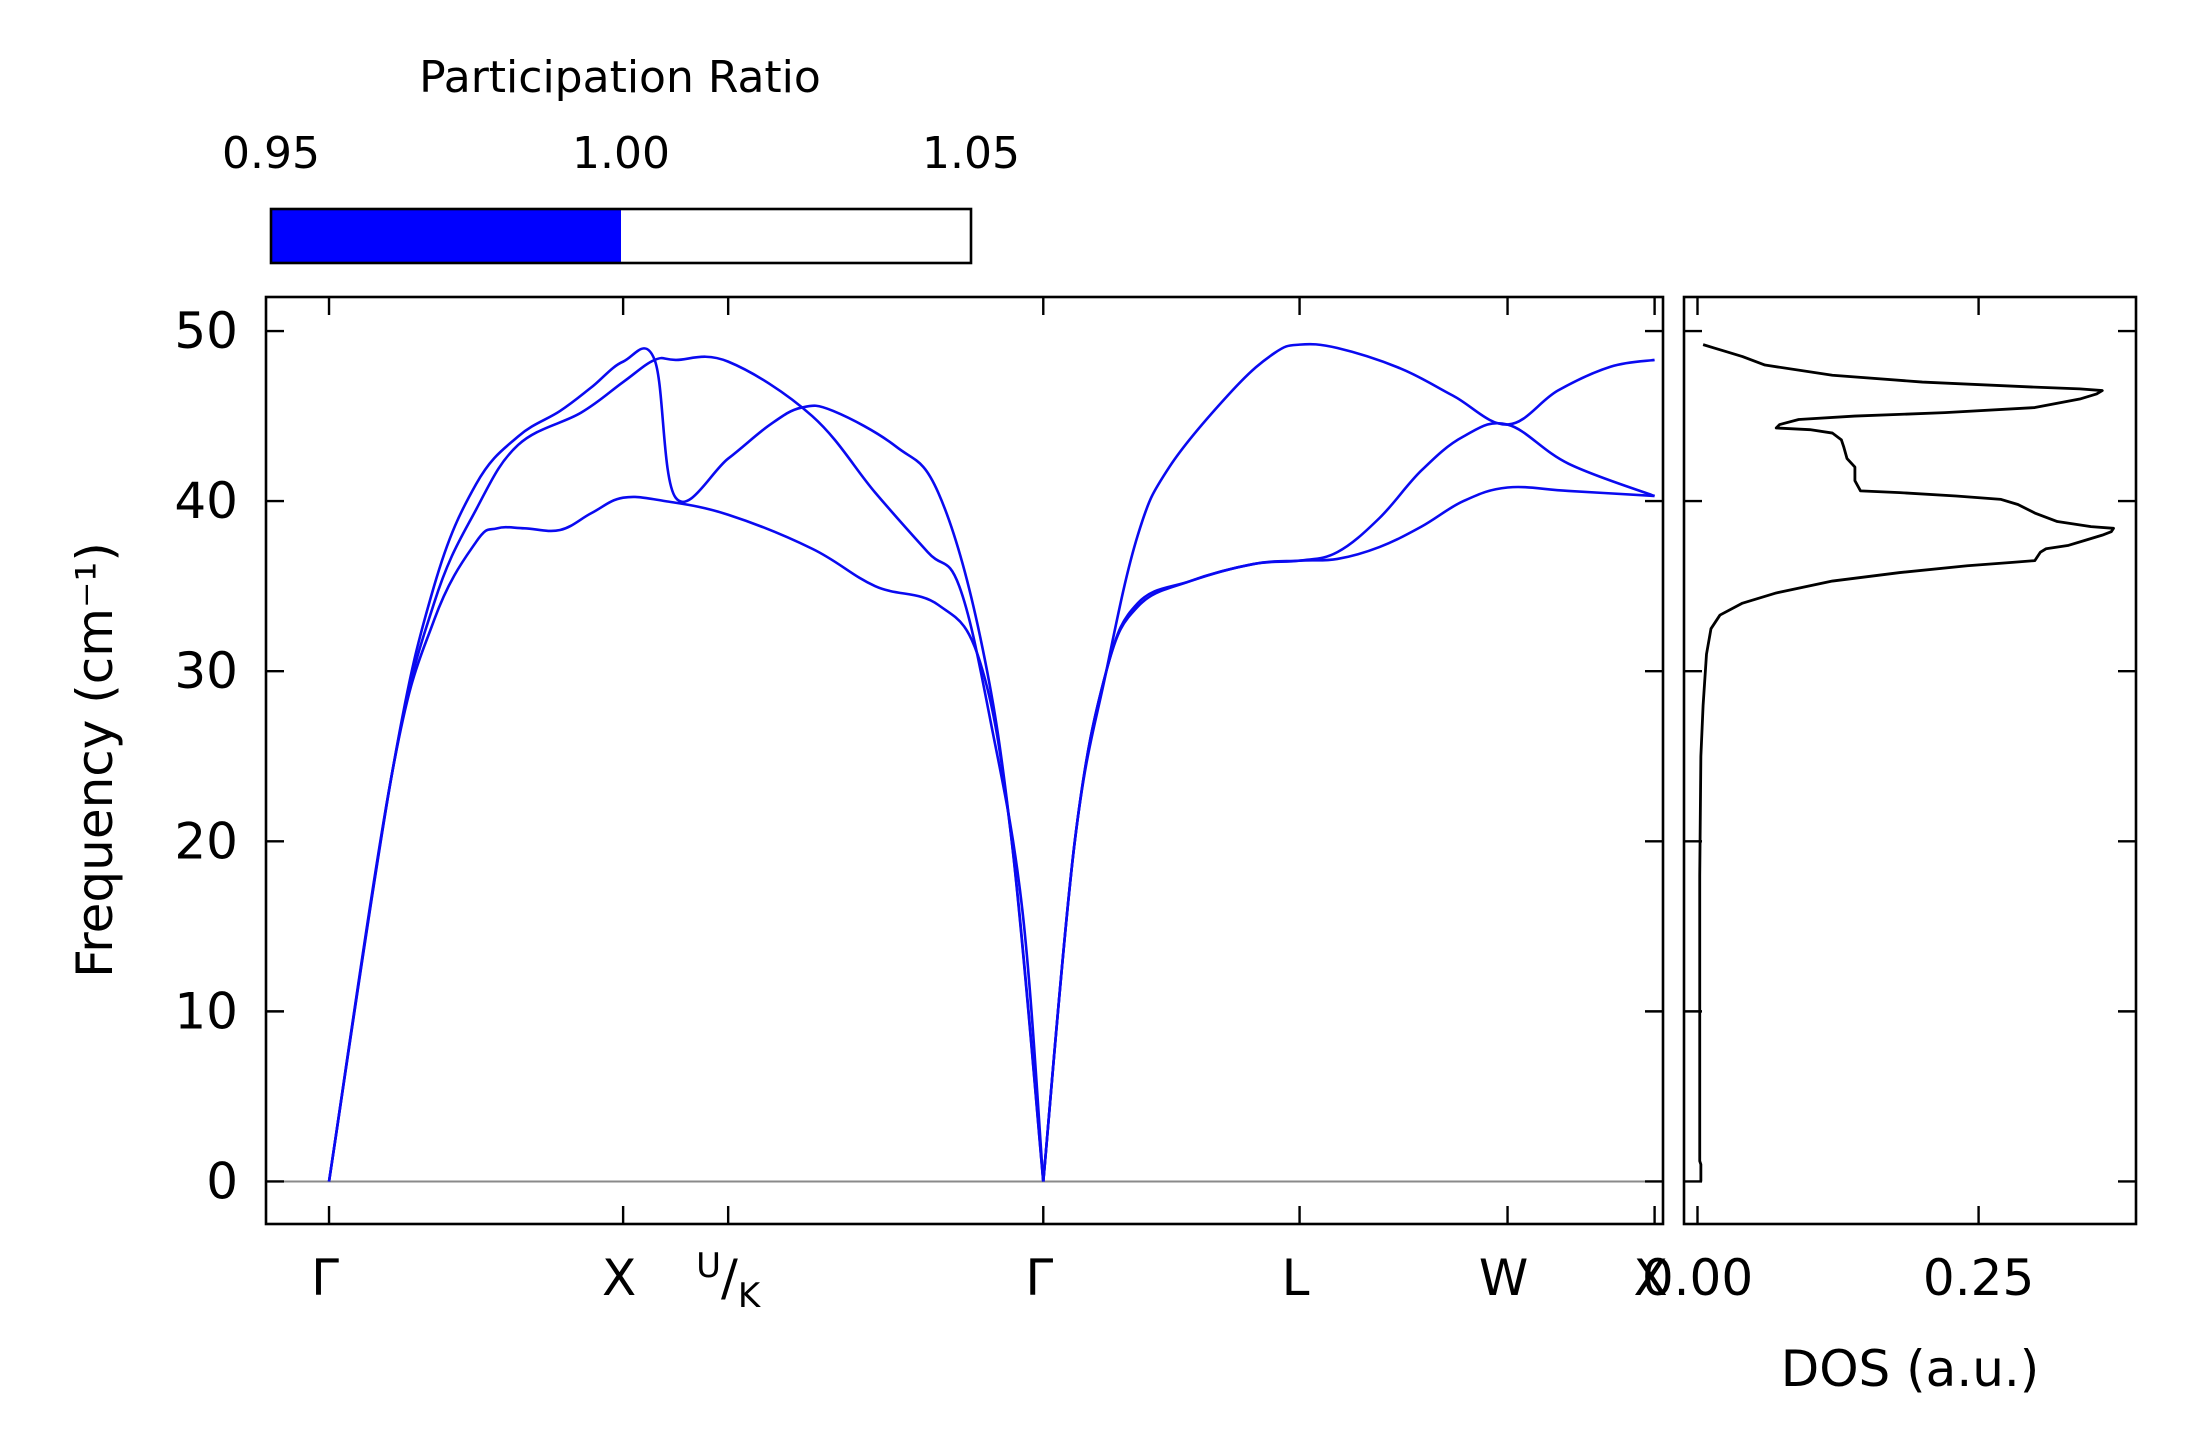 The image size is (2185, 1455). Describe the element at coordinates (619, 1278) in the screenshot. I see `x-tick-label-1: X` at that location.